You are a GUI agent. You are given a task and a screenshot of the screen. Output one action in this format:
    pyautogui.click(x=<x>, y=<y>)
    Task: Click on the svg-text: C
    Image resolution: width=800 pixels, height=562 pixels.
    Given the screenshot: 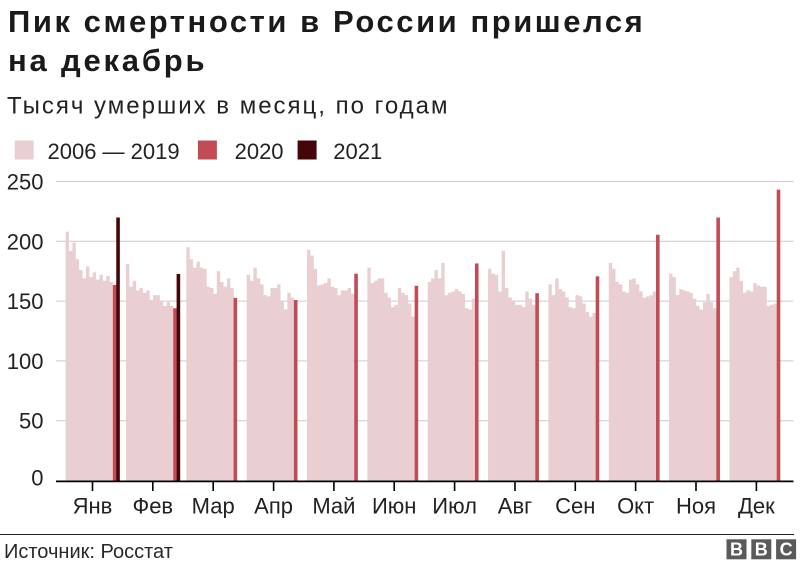 What is the action you would take?
    pyautogui.click(x=786, y=549)
    